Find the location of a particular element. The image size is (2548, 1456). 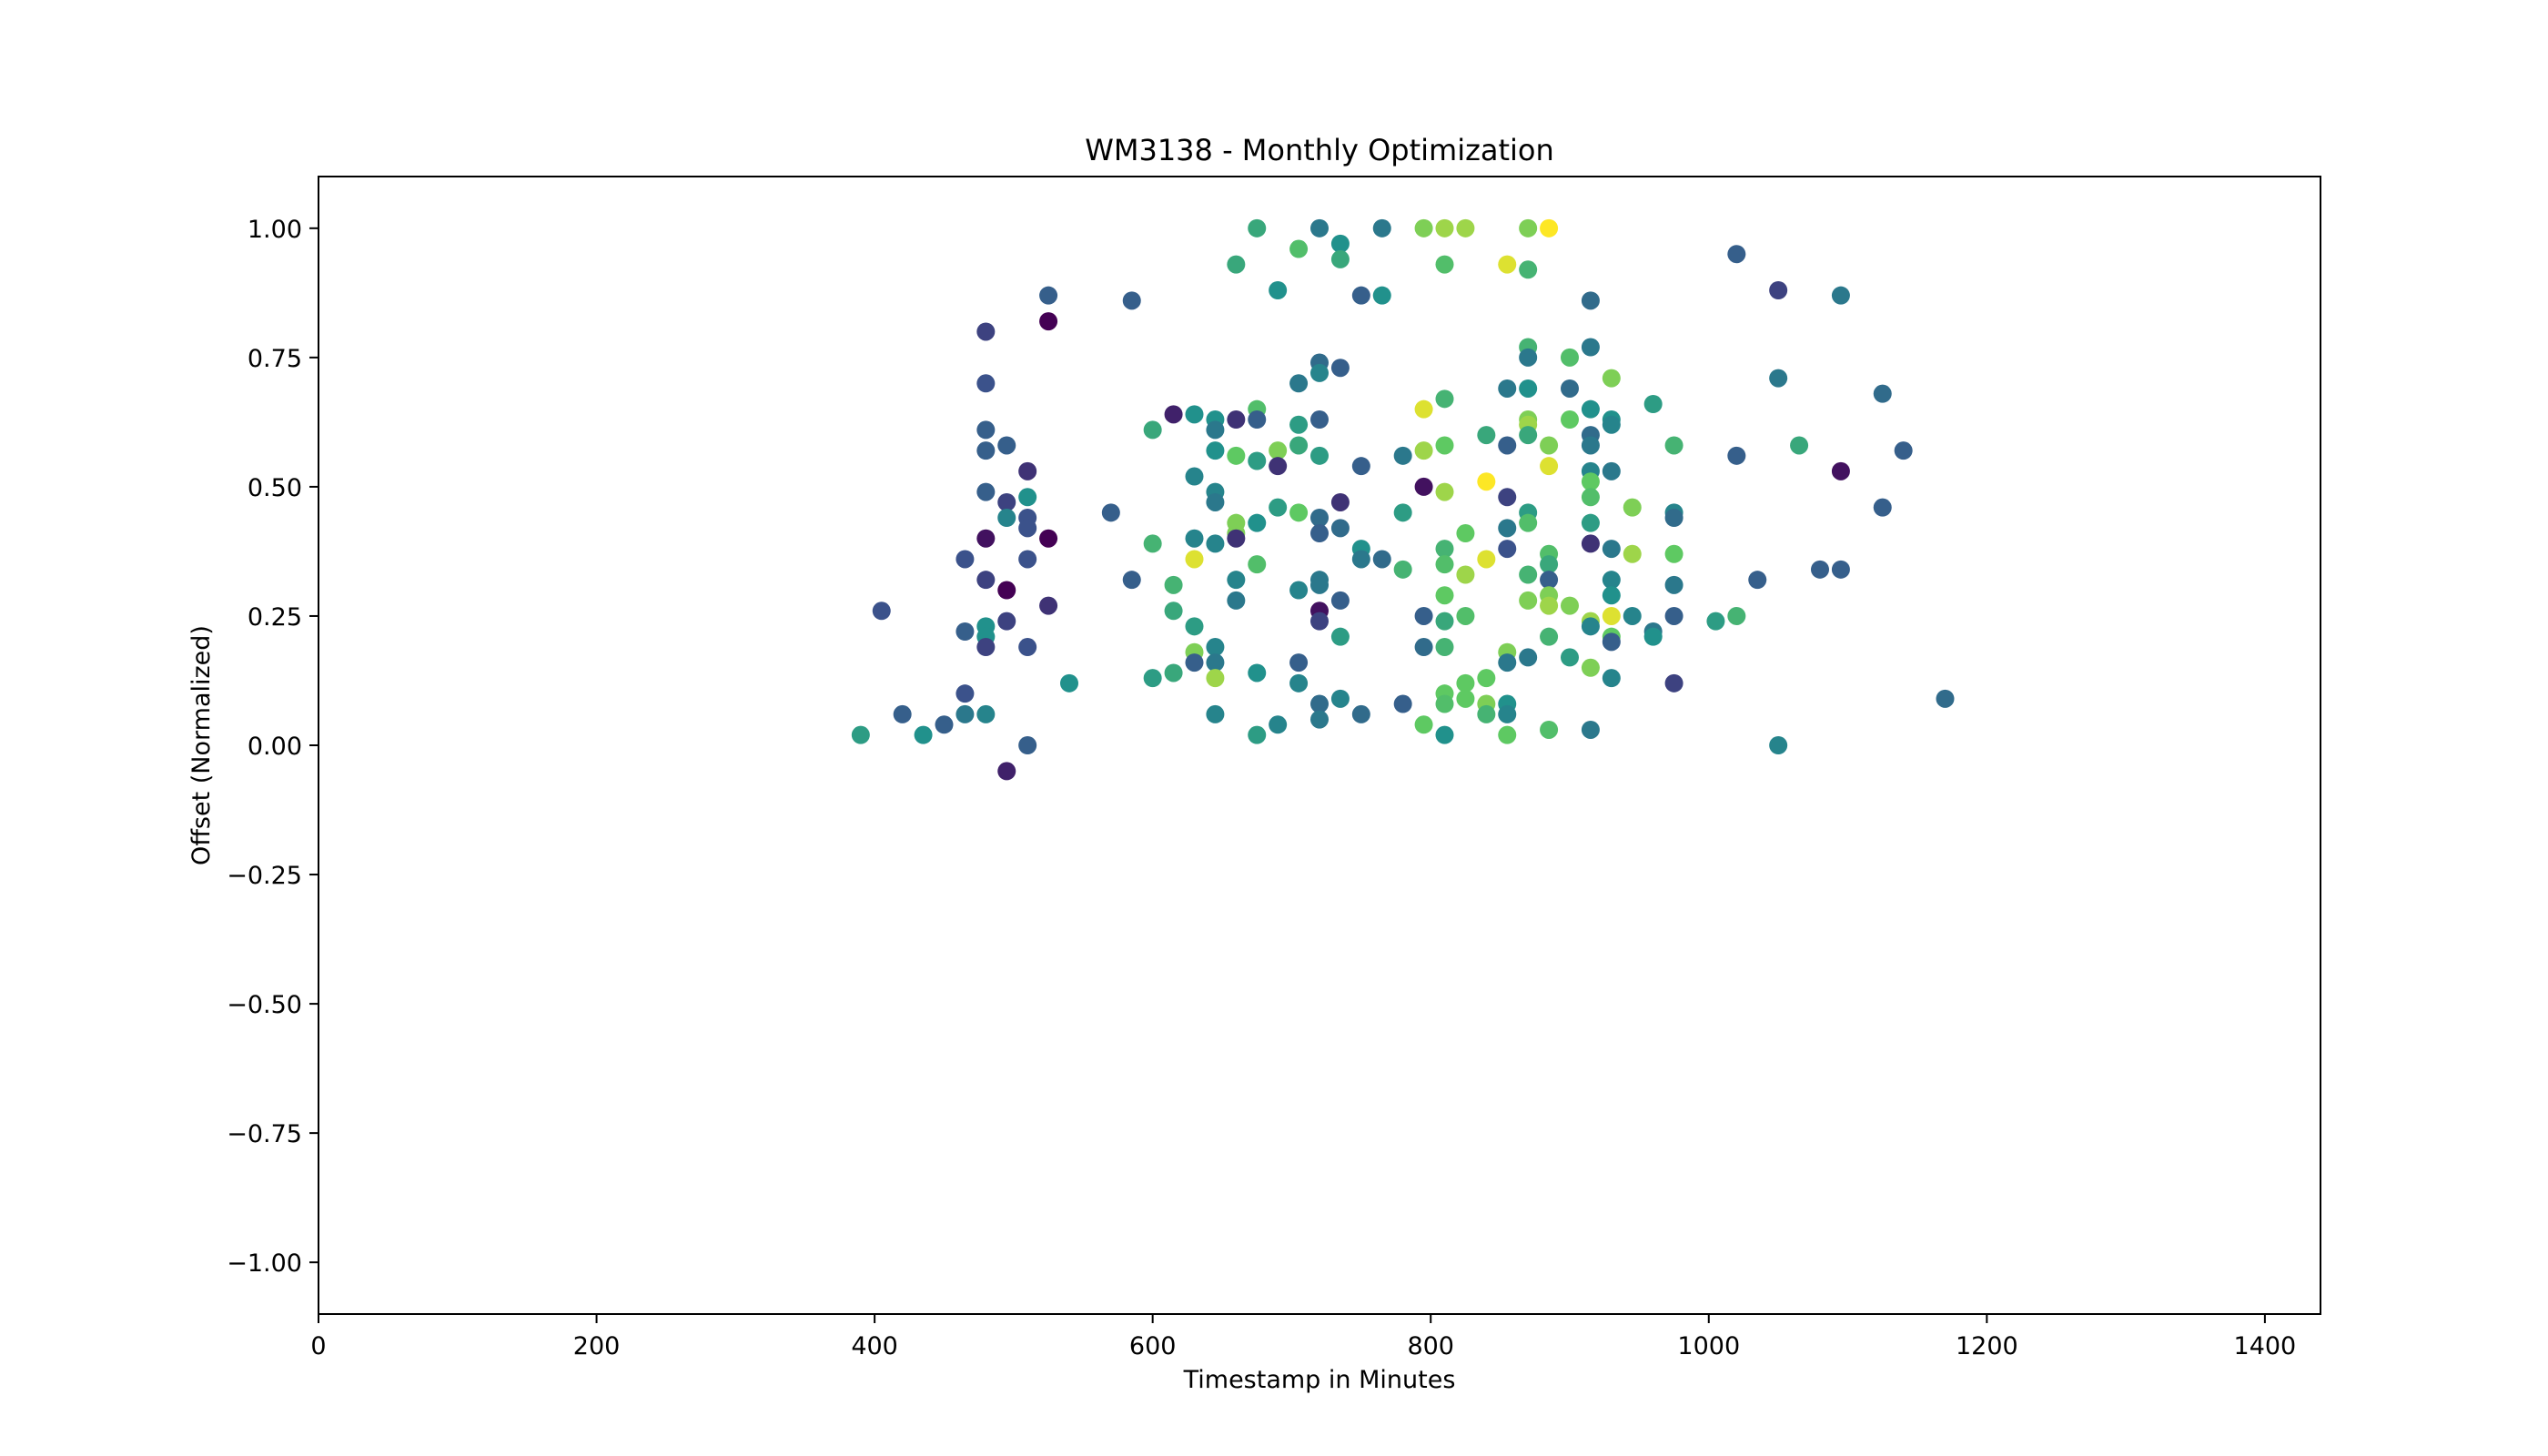

y-tick-label: 1.00 is located at coordinates (275, 230).